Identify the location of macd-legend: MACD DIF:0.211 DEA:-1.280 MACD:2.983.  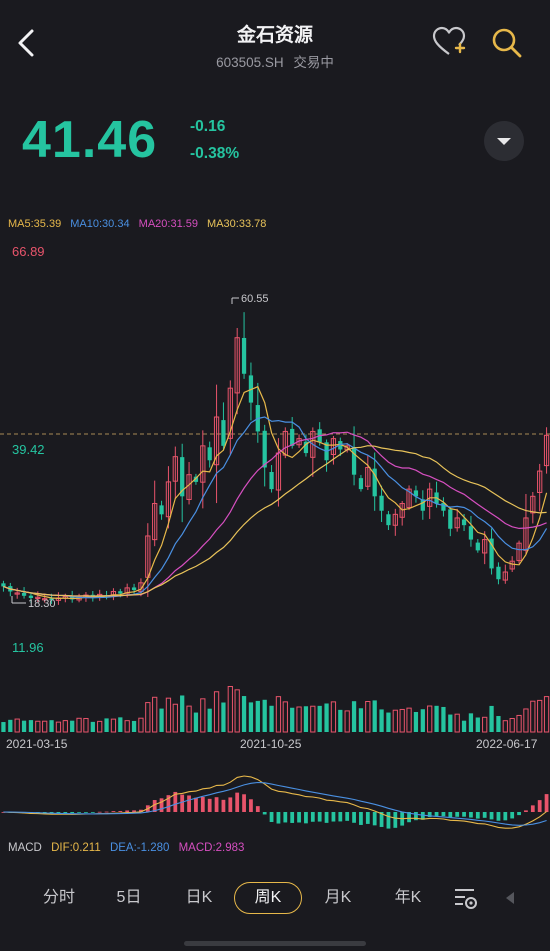
(129, 848).